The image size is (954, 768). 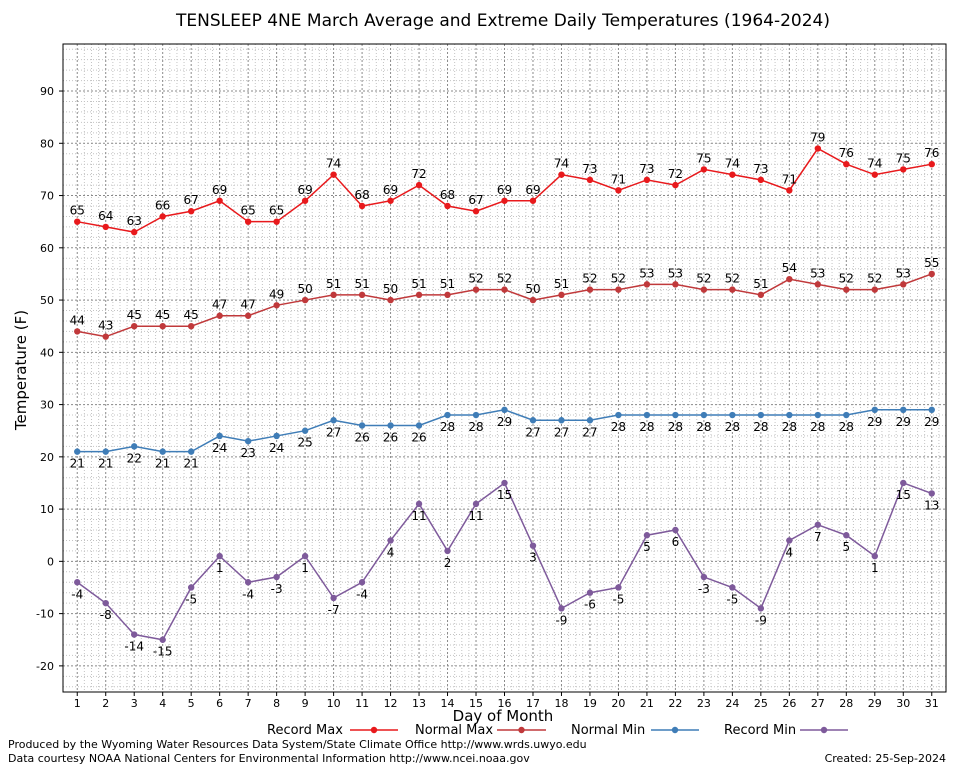 I want to click on x-tick-label: 14, so click(x=448, y=703).